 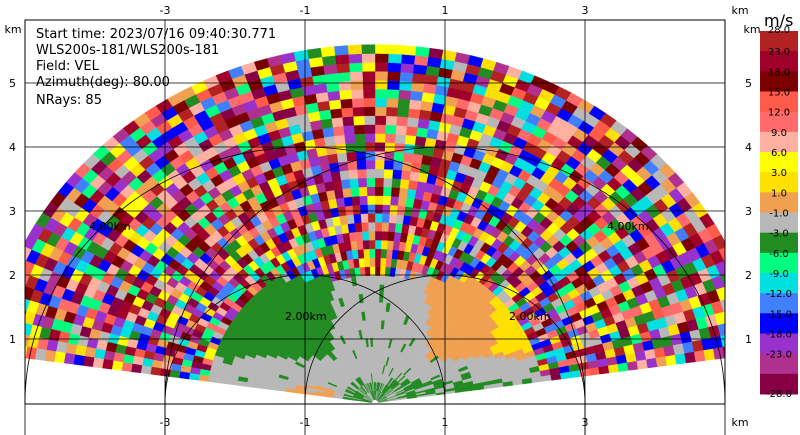 I want to click on colorbar-label: 18.0, so click(x=779, y=72).